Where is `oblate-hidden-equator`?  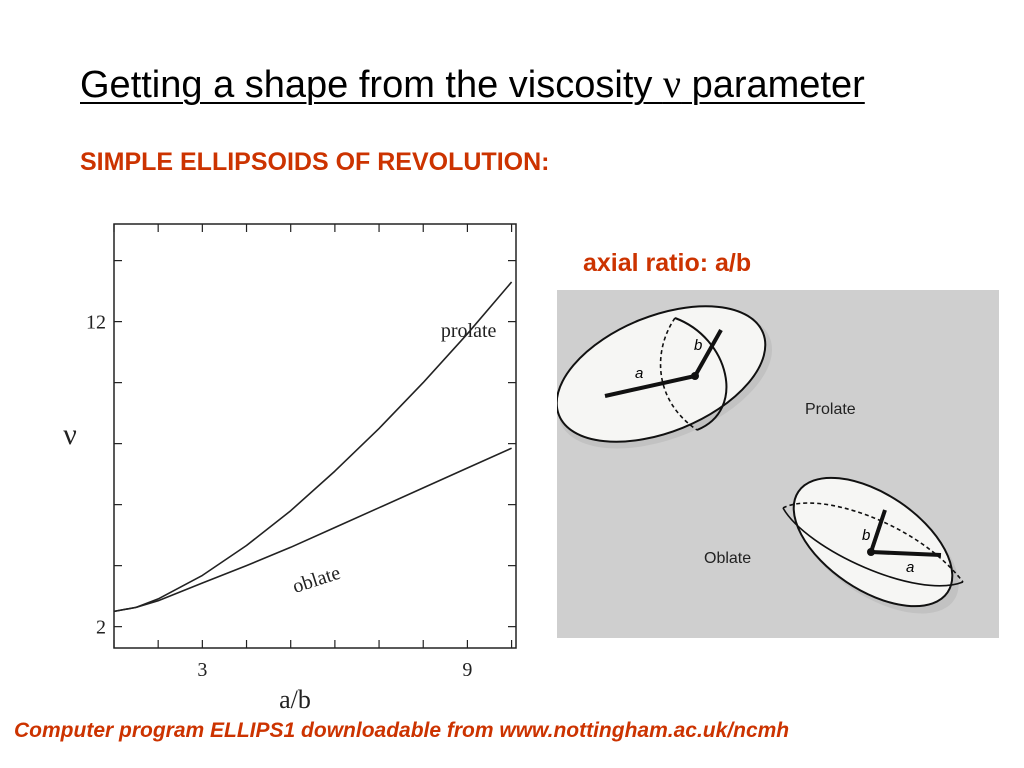 oblate-hidden-equator is located at coordinates (873, 542).